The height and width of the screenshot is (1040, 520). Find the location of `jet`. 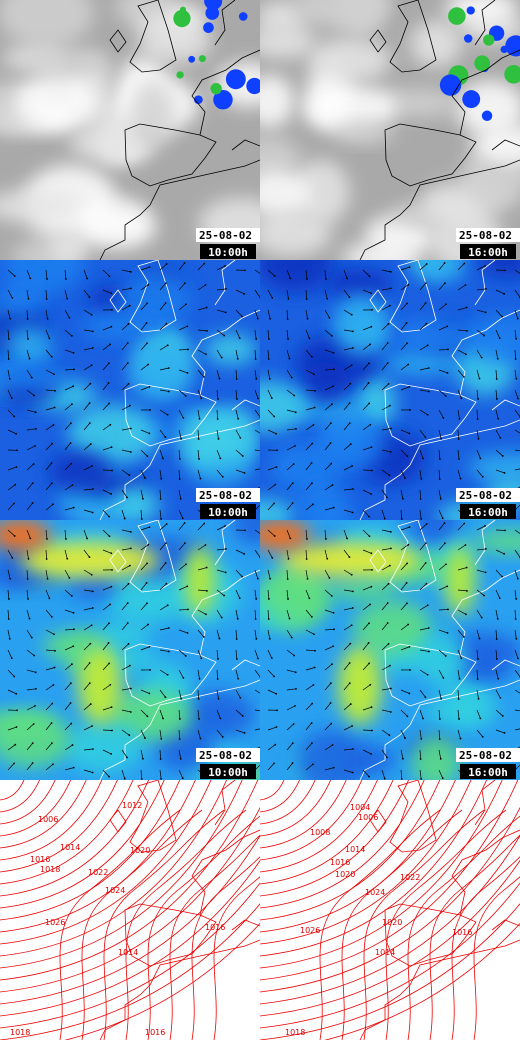

jet is located at coordinates (360, 685).